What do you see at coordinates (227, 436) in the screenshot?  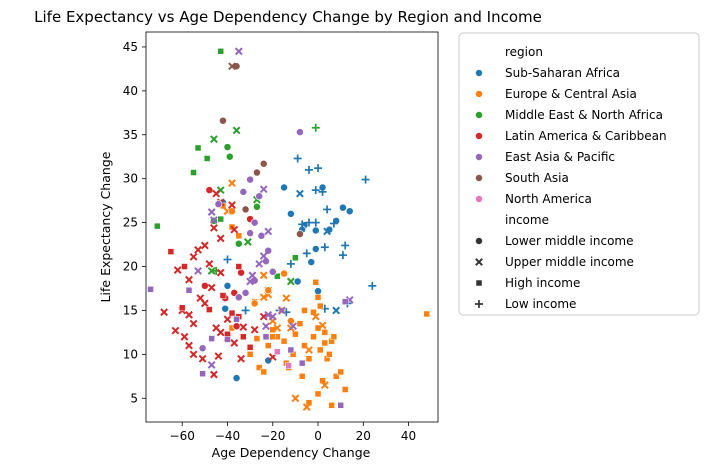 I see `x-tick-label: −40` at bounding box center [227, 436].